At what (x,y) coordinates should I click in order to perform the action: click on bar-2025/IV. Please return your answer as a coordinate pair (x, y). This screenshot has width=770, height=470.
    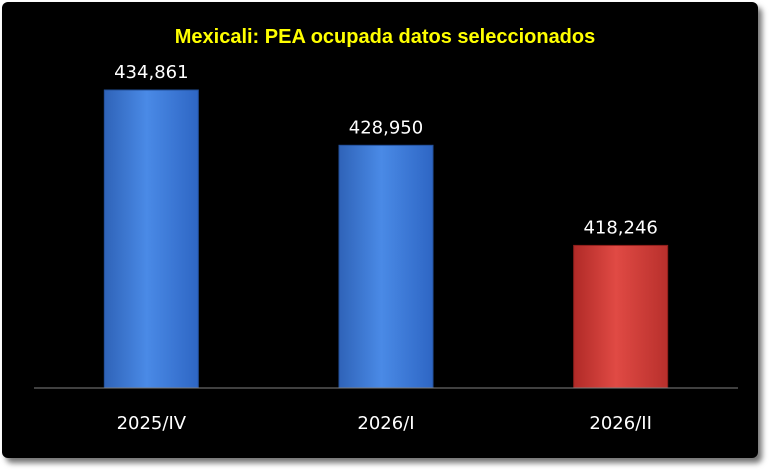
    Looking at the image, I should click on (151, 239).